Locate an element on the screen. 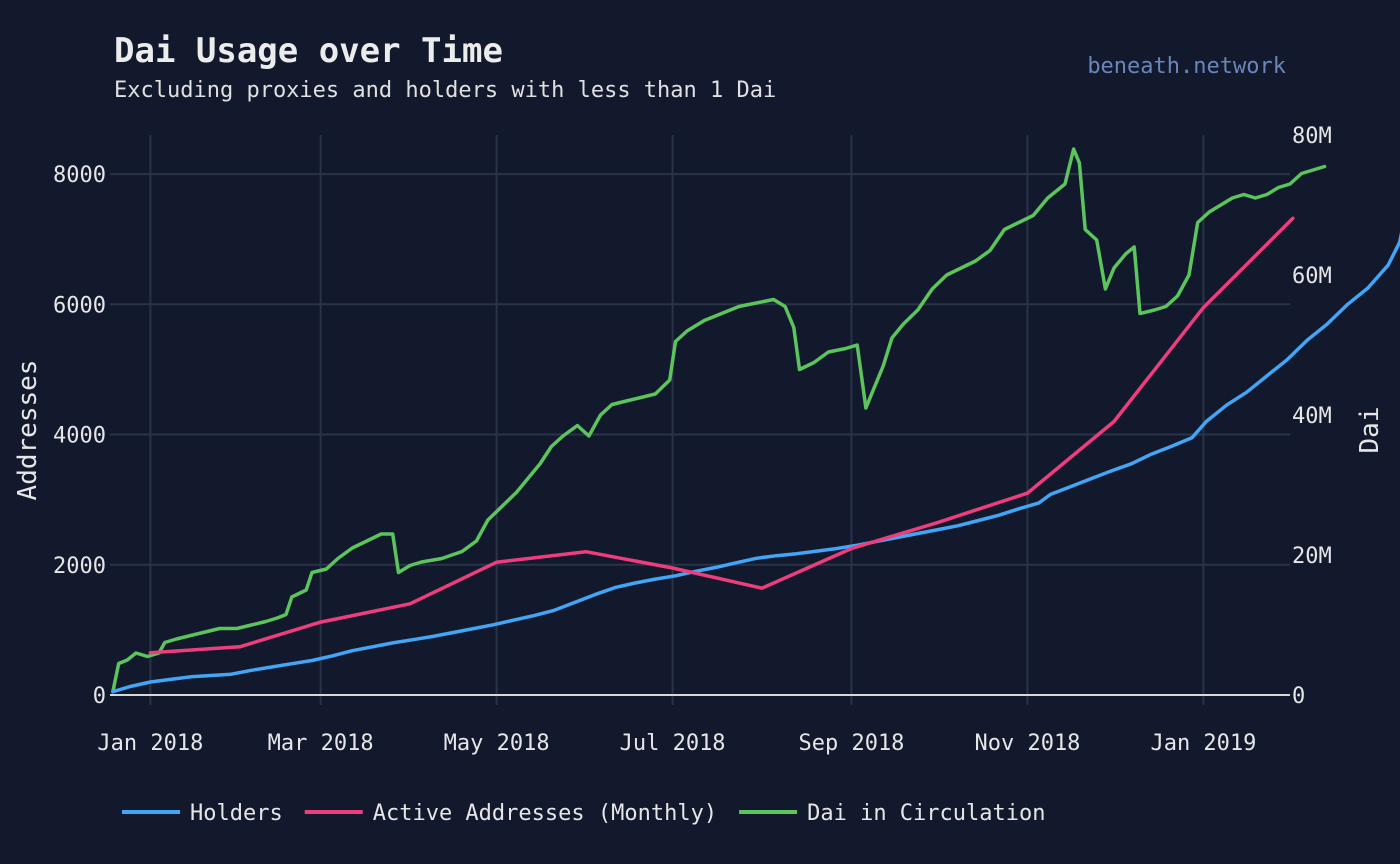  y2-tick-label: 60M is located at coordinates (1312, 276).